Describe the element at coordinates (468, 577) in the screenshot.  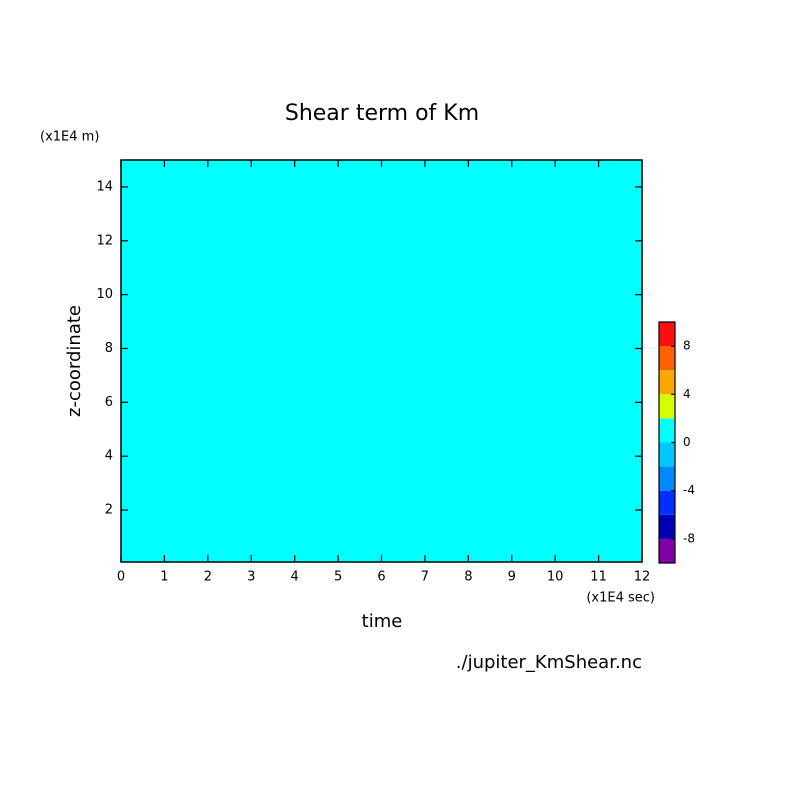
I see `x-tick-label: 8` at that location.